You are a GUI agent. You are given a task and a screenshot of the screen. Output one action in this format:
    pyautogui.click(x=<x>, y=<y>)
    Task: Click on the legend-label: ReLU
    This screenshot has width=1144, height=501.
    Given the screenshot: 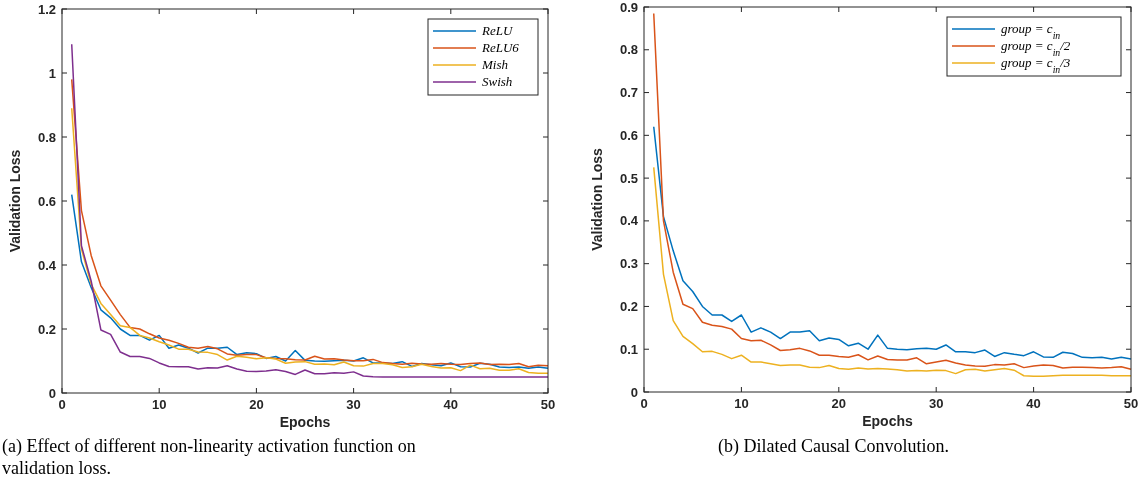 What is the action you would take?
    pyautogui.click(x=497, y=30)
    